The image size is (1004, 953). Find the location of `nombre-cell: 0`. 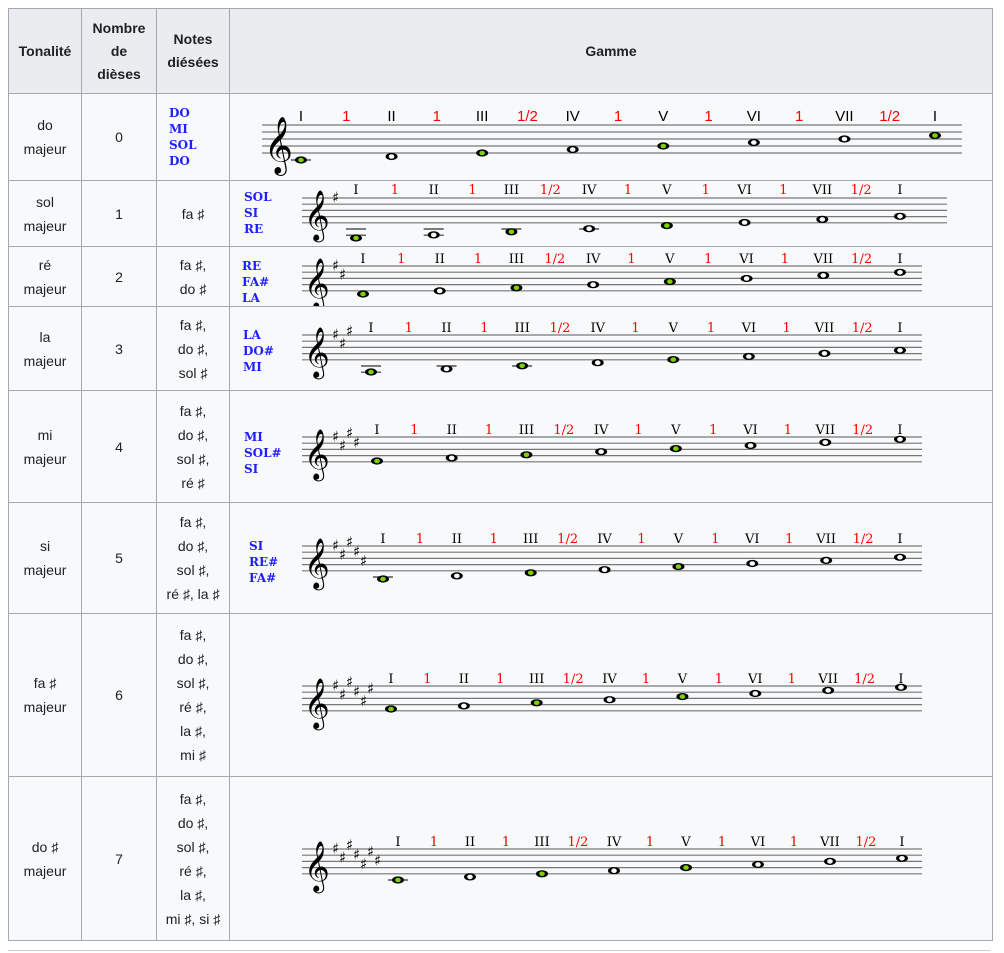

nombre-cell: 0 is located at coordinates (119, 137).